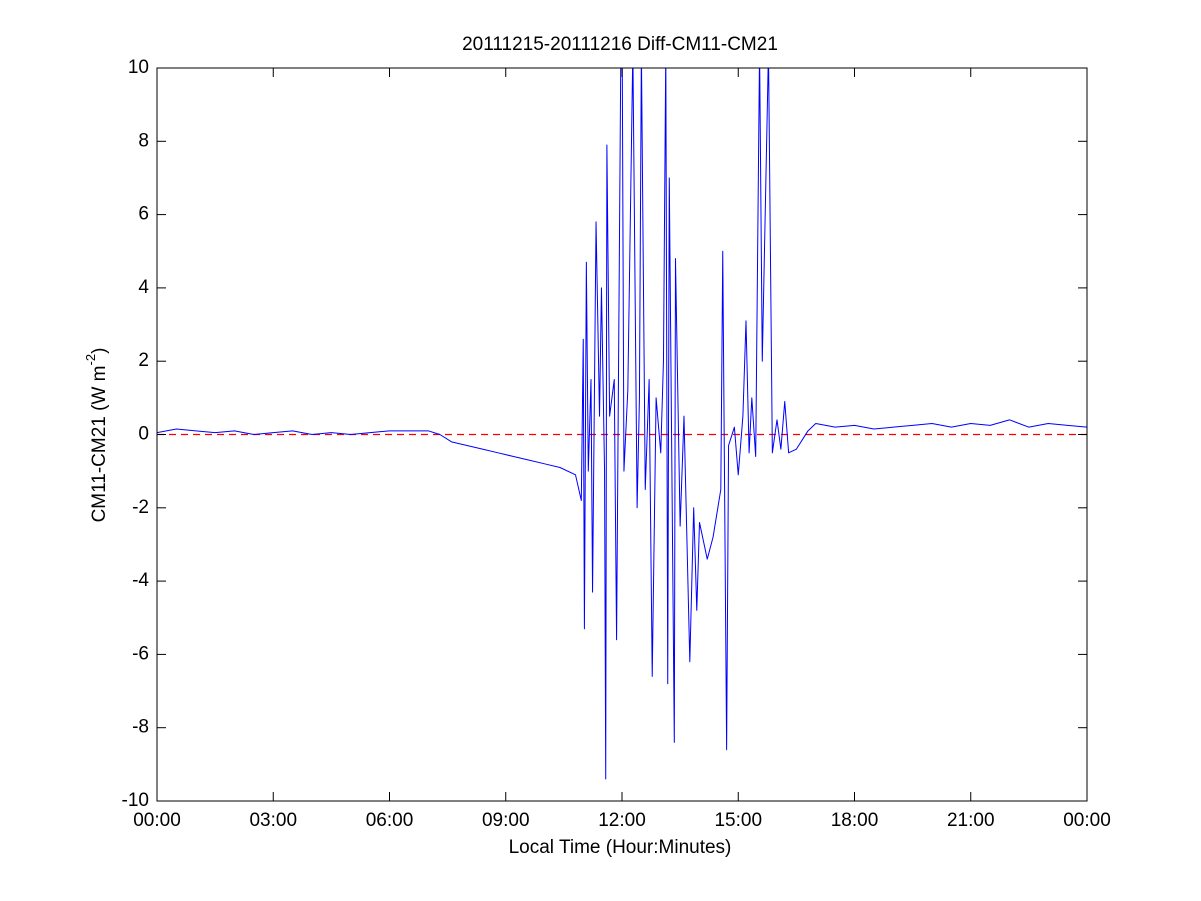 The image size is (1201, 901). Describe the element at coordinates (143, 434) in the screenshot. I see `y-tick-label: 0` at that location.